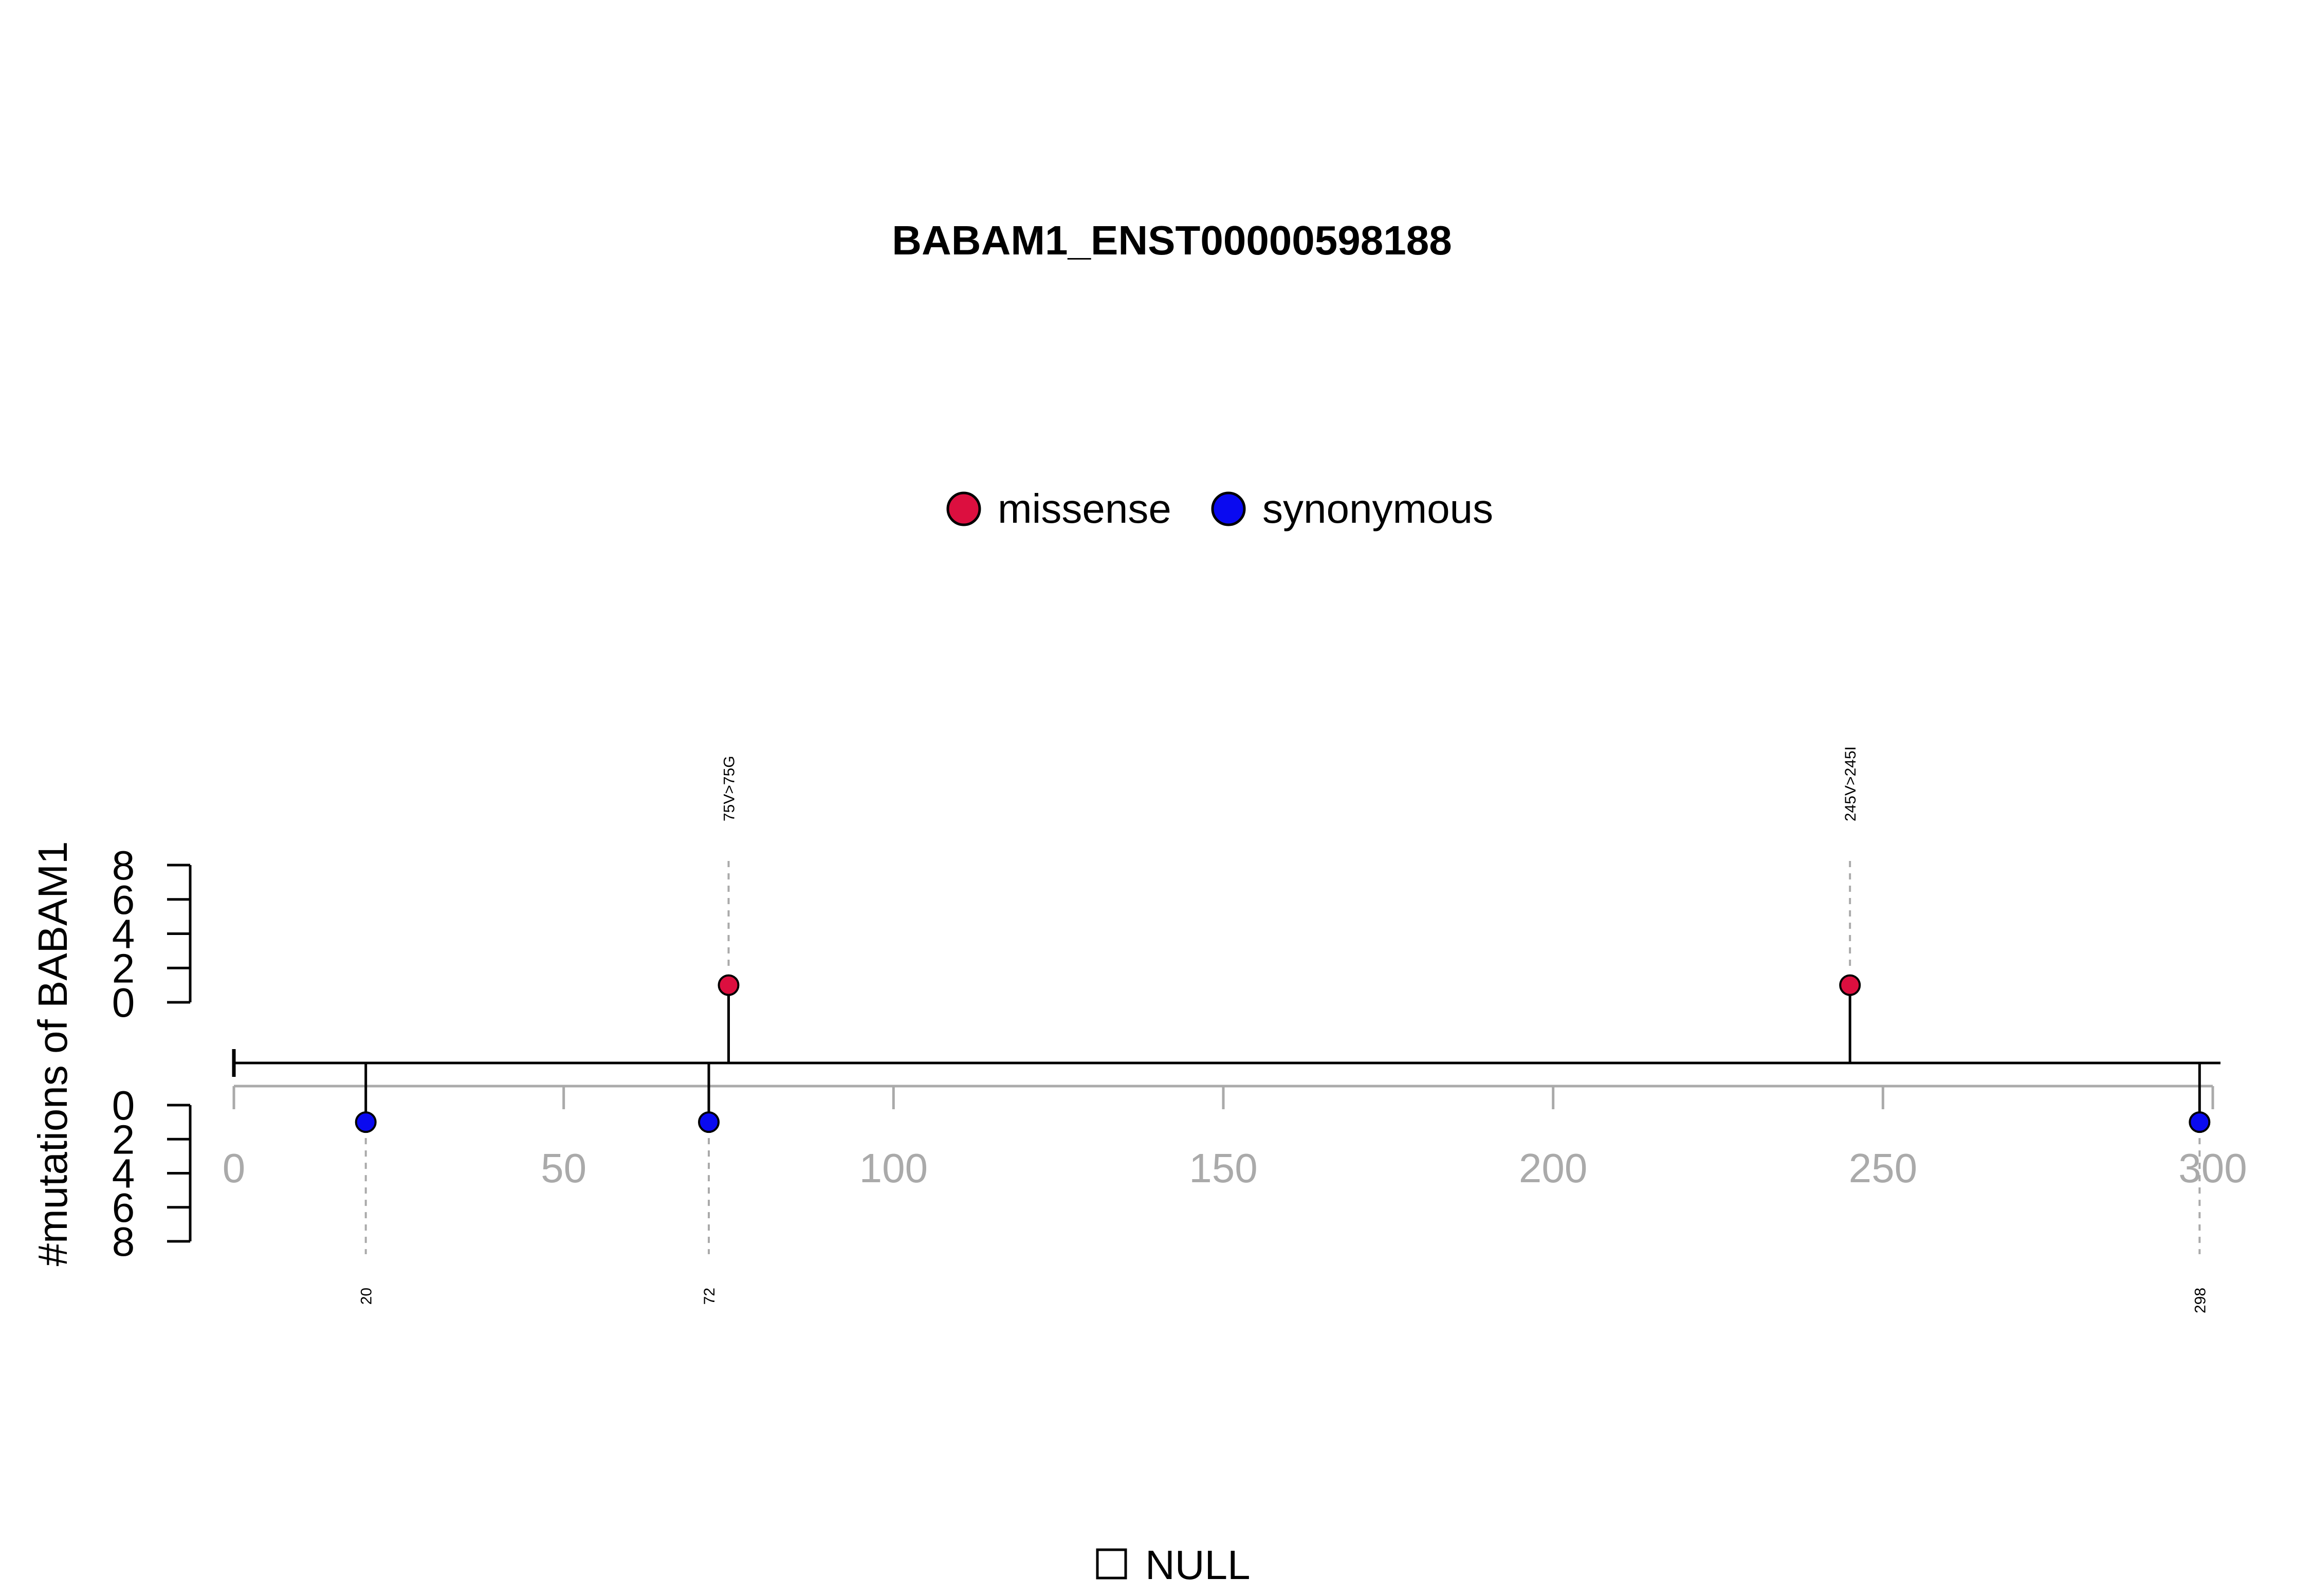 This screenshot has height=1596, width=2313. What do you see at coordinates (53, 1054) in the screenshot?
I see `y-axis-label: #mutations of BABAM1` at bounding box center [53, 1054].